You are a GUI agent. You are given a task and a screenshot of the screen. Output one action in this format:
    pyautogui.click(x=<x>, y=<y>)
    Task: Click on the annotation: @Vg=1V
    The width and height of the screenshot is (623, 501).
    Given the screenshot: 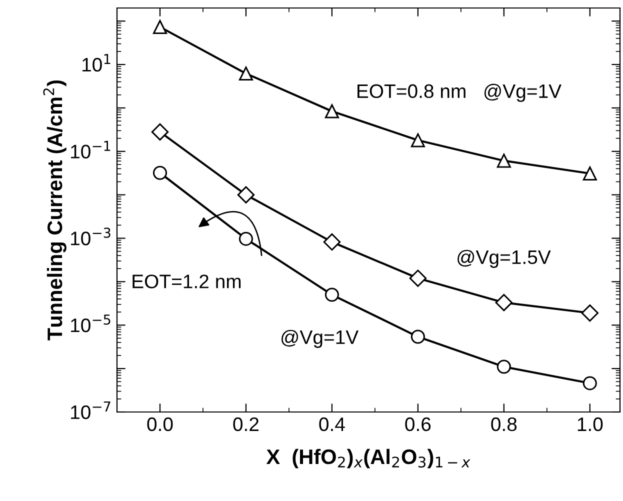 What is the action you would take?
    pyautogui.click(x=320, y=339)
    